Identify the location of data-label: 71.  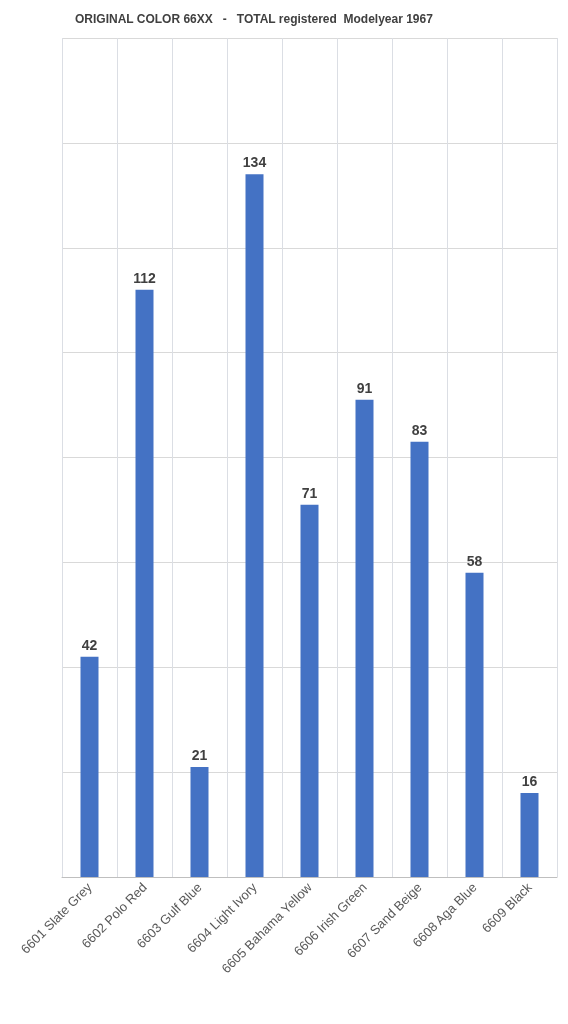
(309, 492).